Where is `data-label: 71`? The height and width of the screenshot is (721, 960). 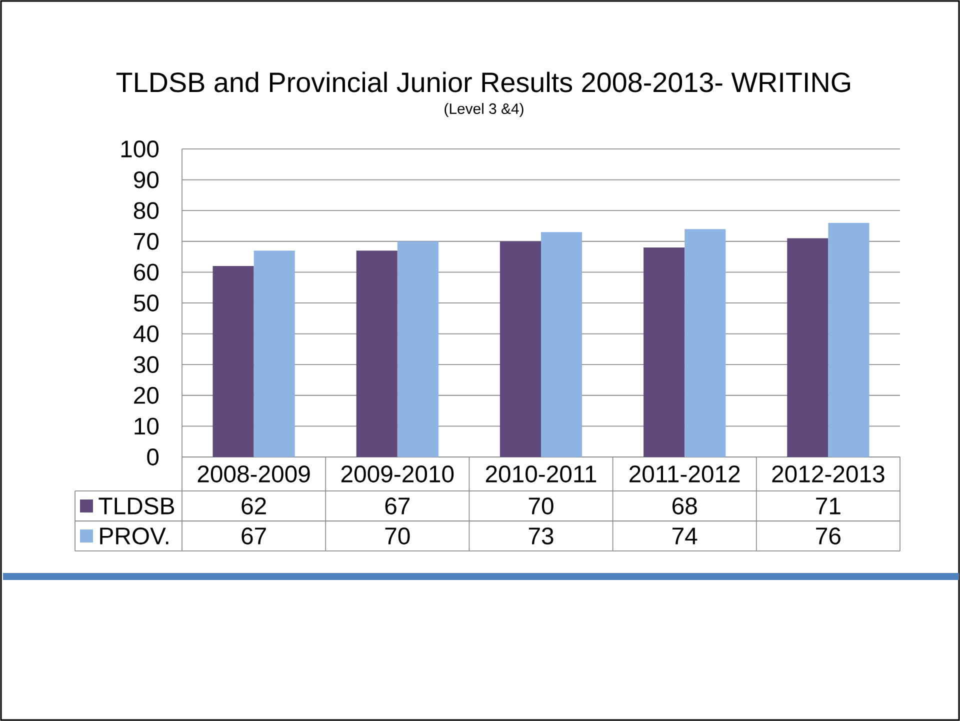
data-label: 71 is located at coordinates (828, 506).